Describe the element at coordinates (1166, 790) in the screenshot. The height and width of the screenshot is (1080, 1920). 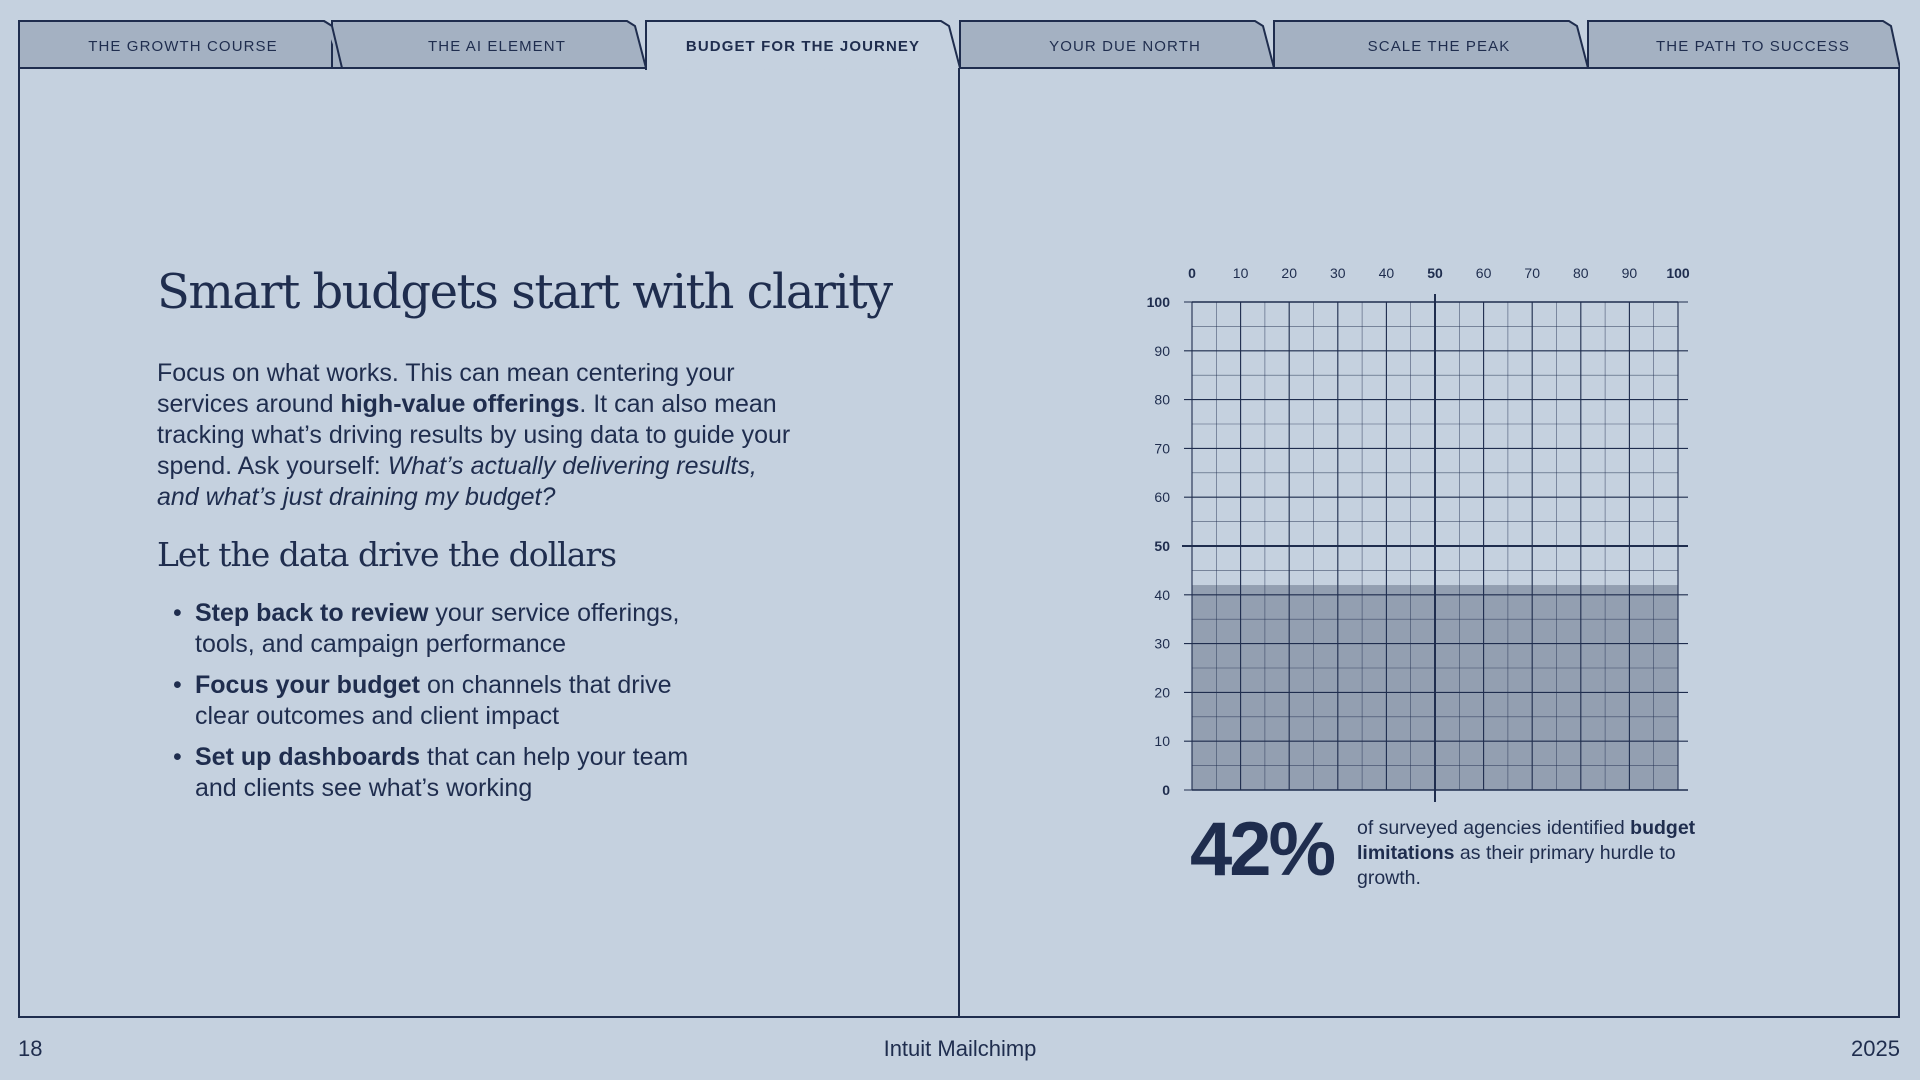
I see `y-tick-label: 0` at that location.